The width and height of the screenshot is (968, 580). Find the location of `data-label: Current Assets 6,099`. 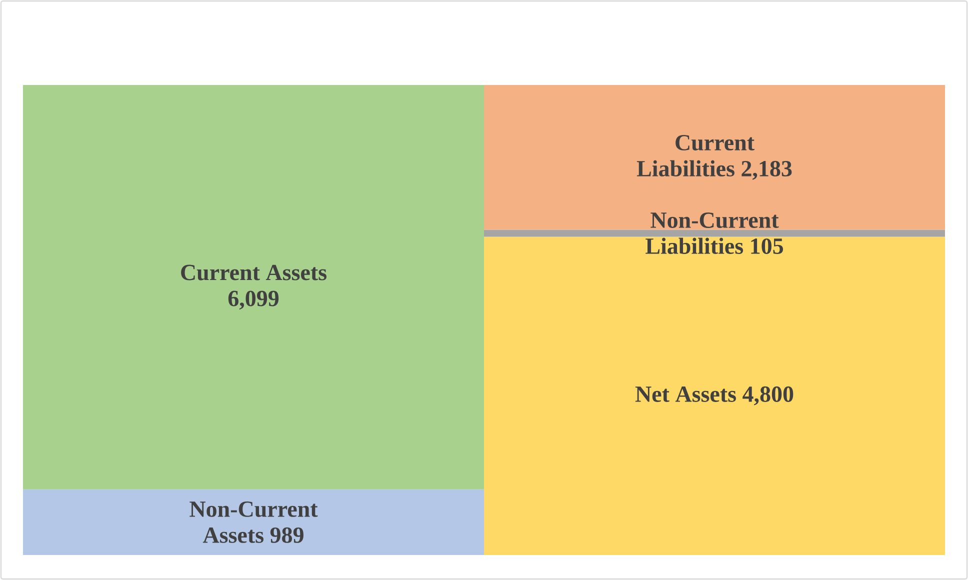

data-label: Current Assets 6,099 is located at coordinates (253, 287).